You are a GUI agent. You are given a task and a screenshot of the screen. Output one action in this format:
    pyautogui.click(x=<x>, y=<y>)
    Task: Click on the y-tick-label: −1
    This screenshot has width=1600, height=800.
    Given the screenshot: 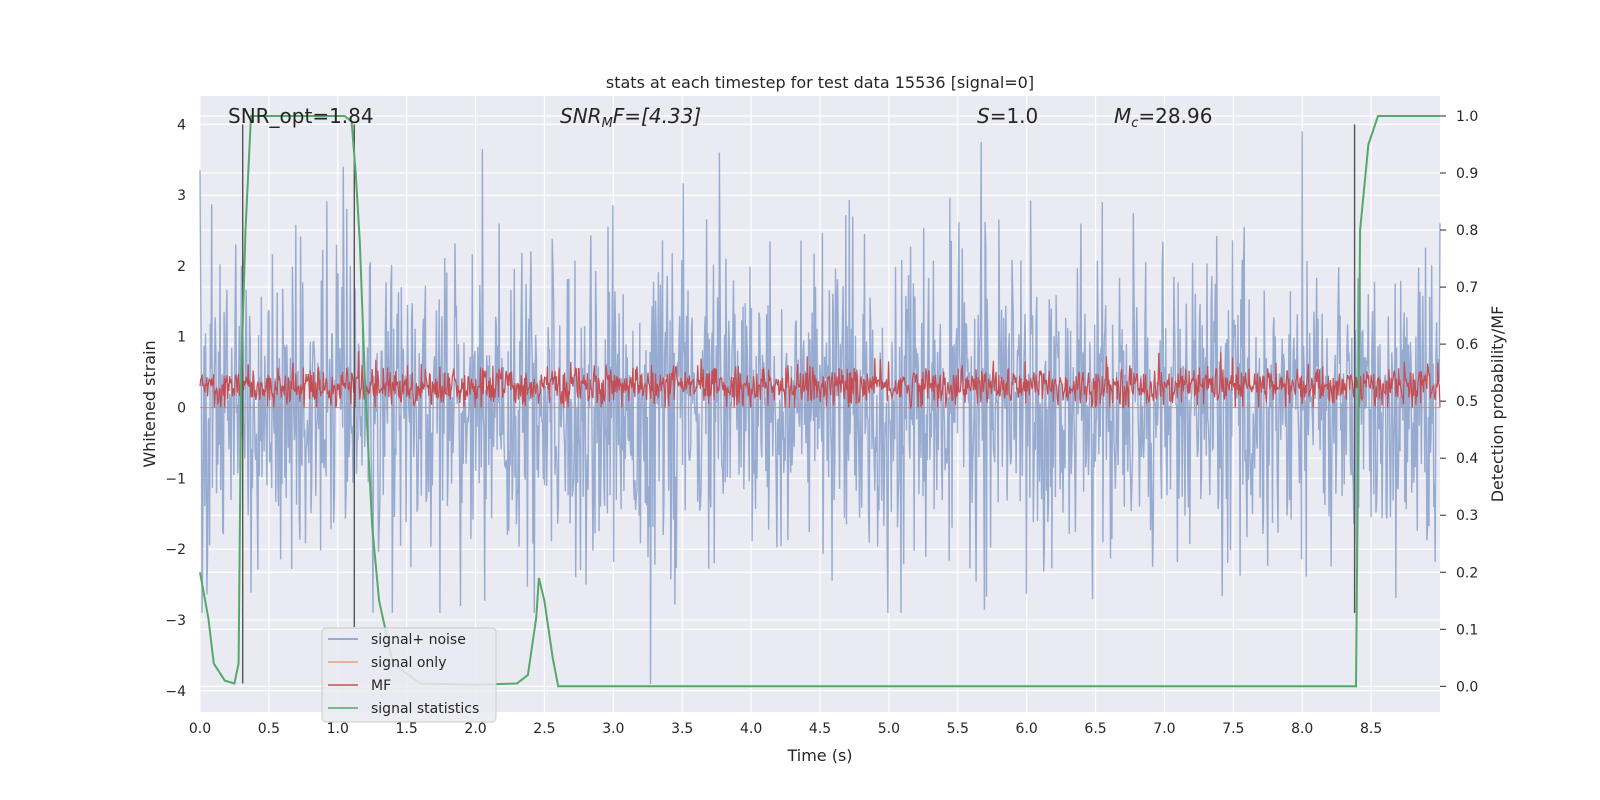 What is the action you would take?
    pyautogui.click(x=175, y=479)
    